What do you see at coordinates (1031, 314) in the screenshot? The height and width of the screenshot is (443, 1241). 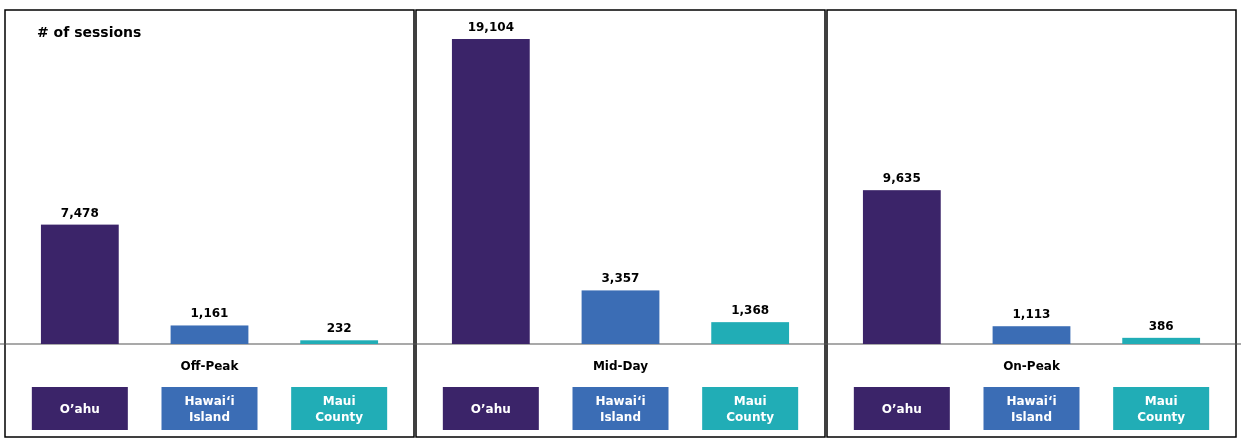 I see `data-label: 1,113` at bounding box center [1031, 314].